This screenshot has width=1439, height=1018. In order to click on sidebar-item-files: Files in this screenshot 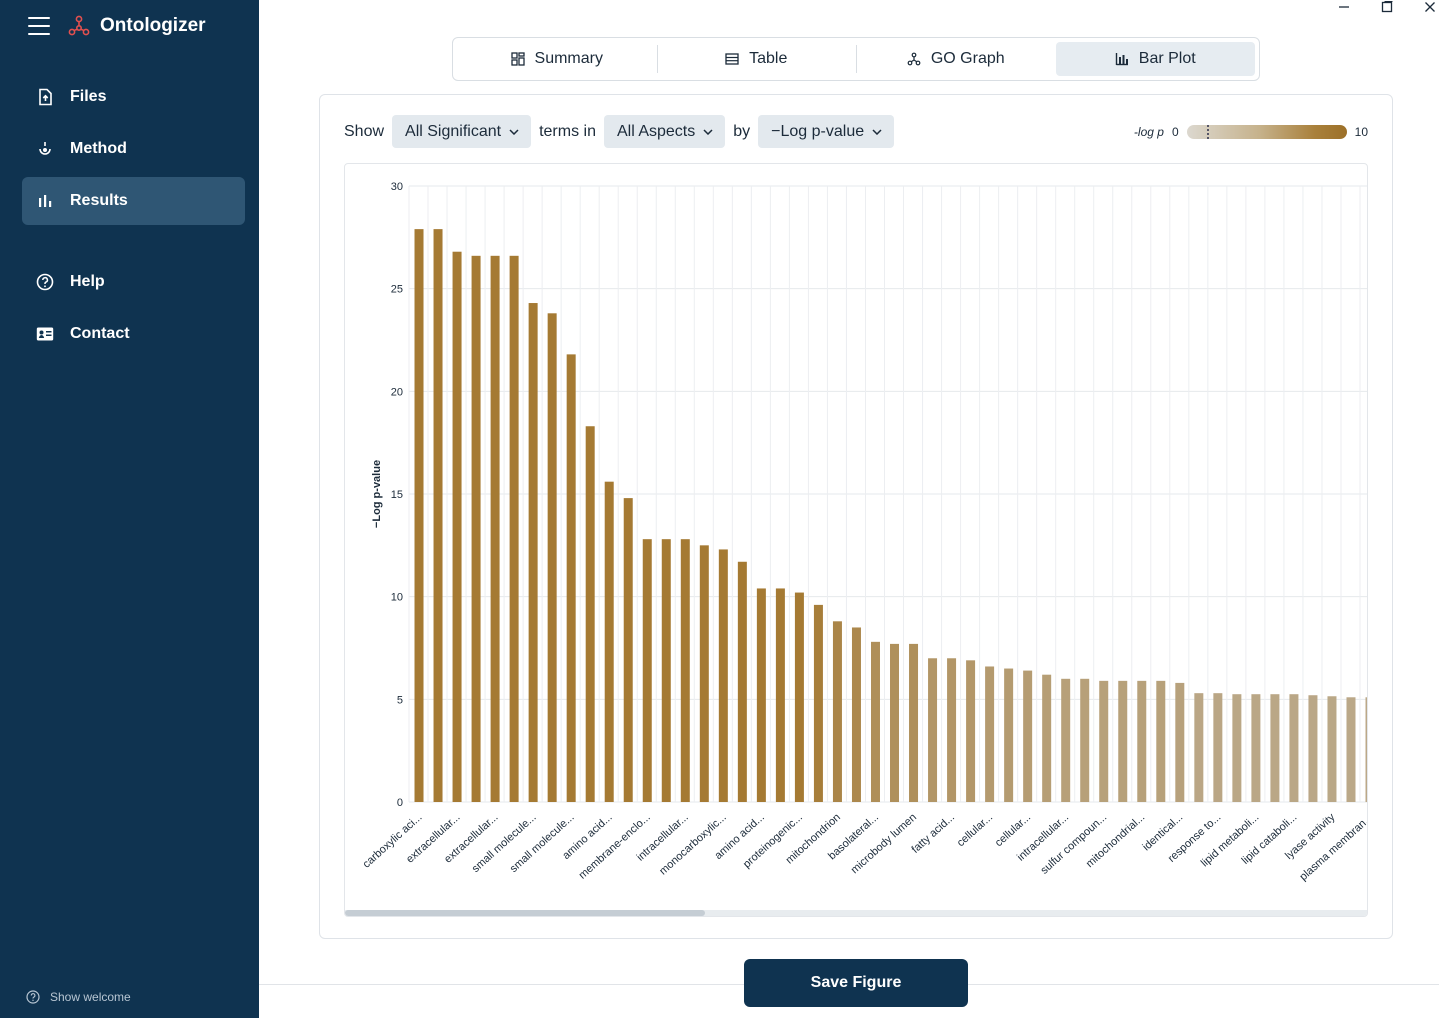, I will do `click(133, 97)`.